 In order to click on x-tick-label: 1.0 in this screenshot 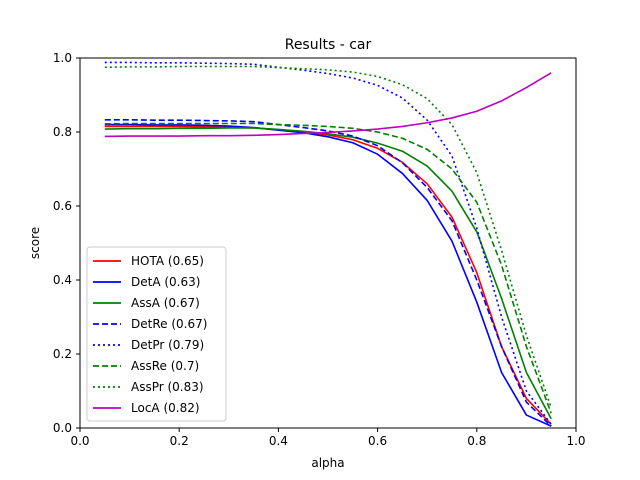, I will do `click(575, 441)`.